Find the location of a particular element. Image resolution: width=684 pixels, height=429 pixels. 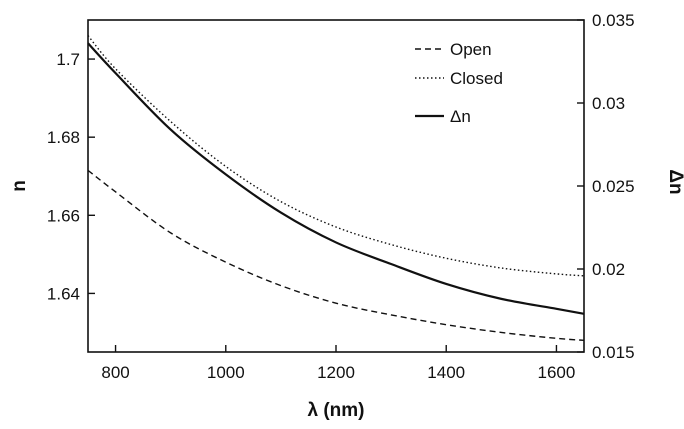

y2-axis-title: Δn is located at coordinates (674, 181).